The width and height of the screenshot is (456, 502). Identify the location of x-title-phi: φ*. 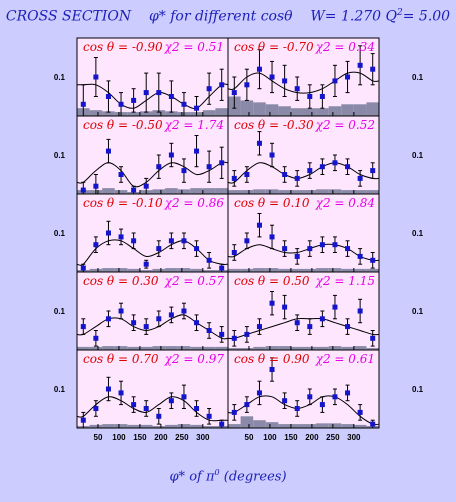
(177, 477).